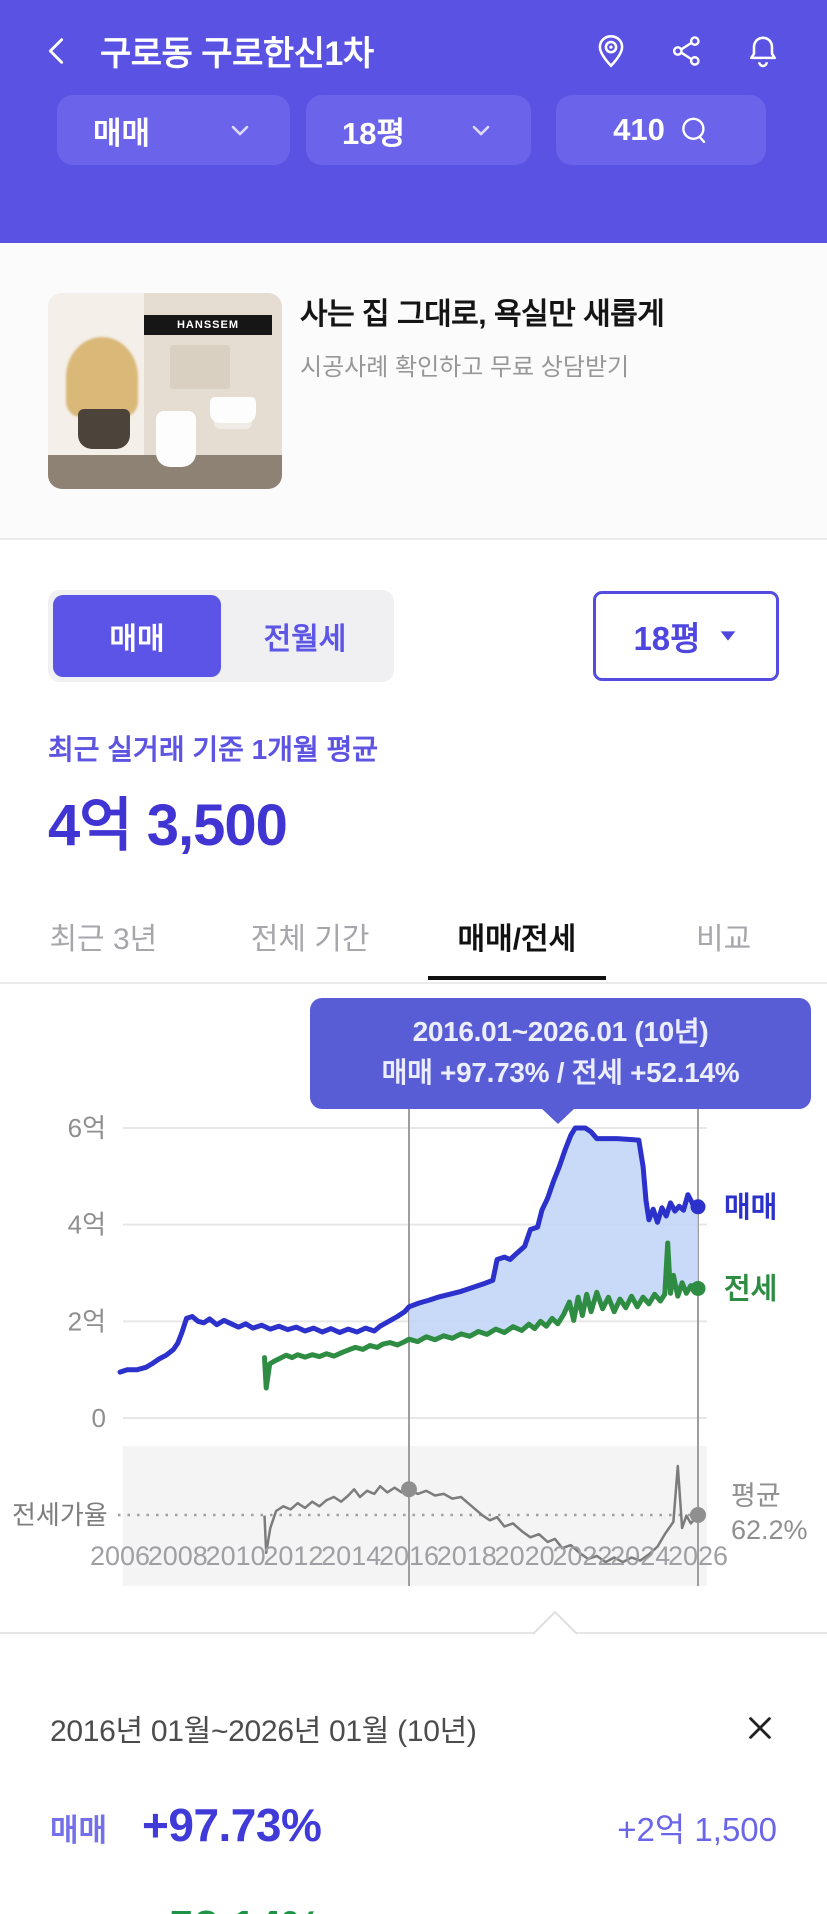 This screenshot has height=1914, width=827. I want to click on segment-sale: 매매, so click(137, 636).